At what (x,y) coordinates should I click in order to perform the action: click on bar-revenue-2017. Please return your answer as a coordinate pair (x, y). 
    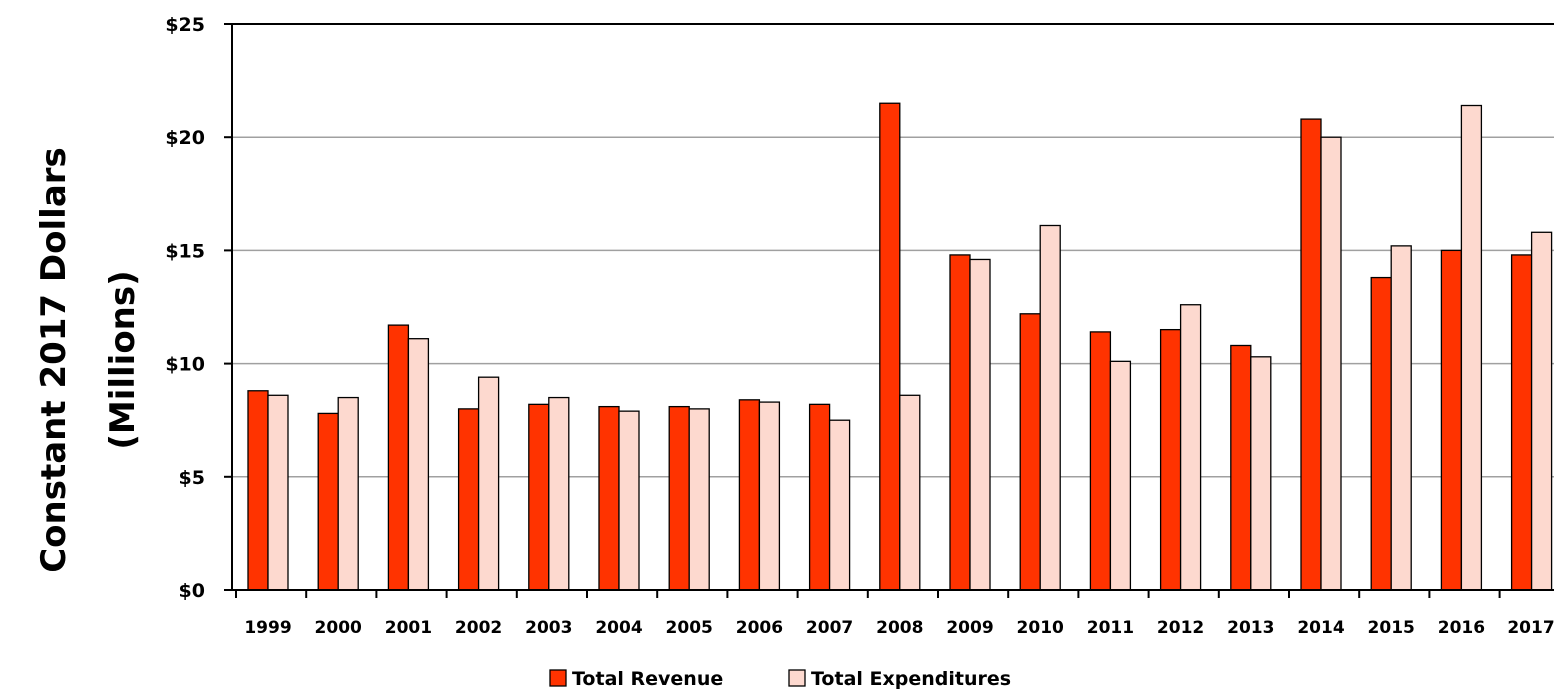
    Looking at the image, I should click on (1521, 422).